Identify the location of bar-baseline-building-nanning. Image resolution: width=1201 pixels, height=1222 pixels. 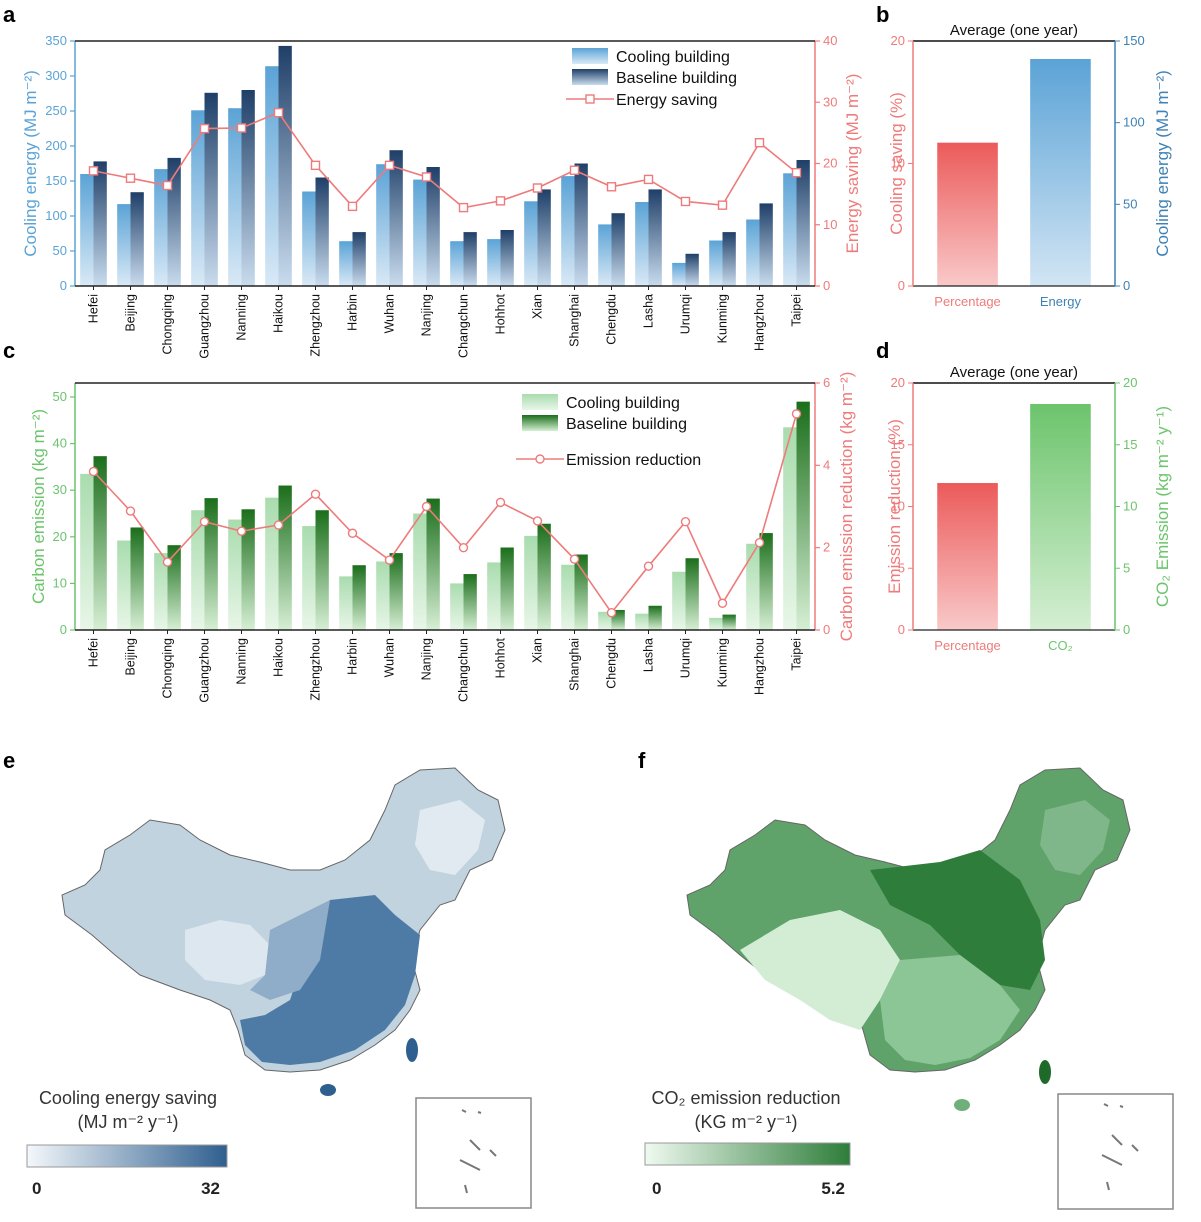
(248, 569).